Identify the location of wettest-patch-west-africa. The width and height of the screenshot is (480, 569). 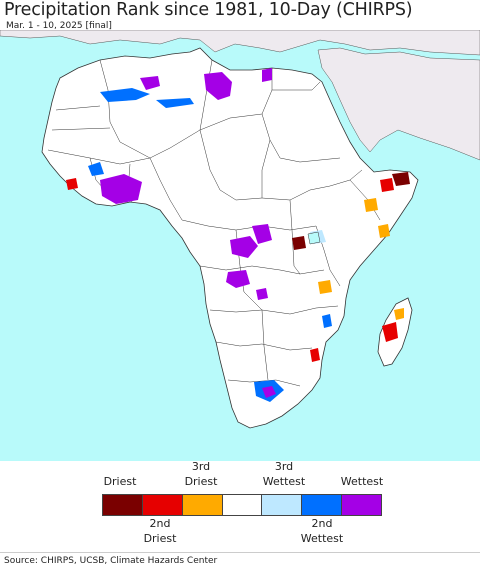
(121, 189).